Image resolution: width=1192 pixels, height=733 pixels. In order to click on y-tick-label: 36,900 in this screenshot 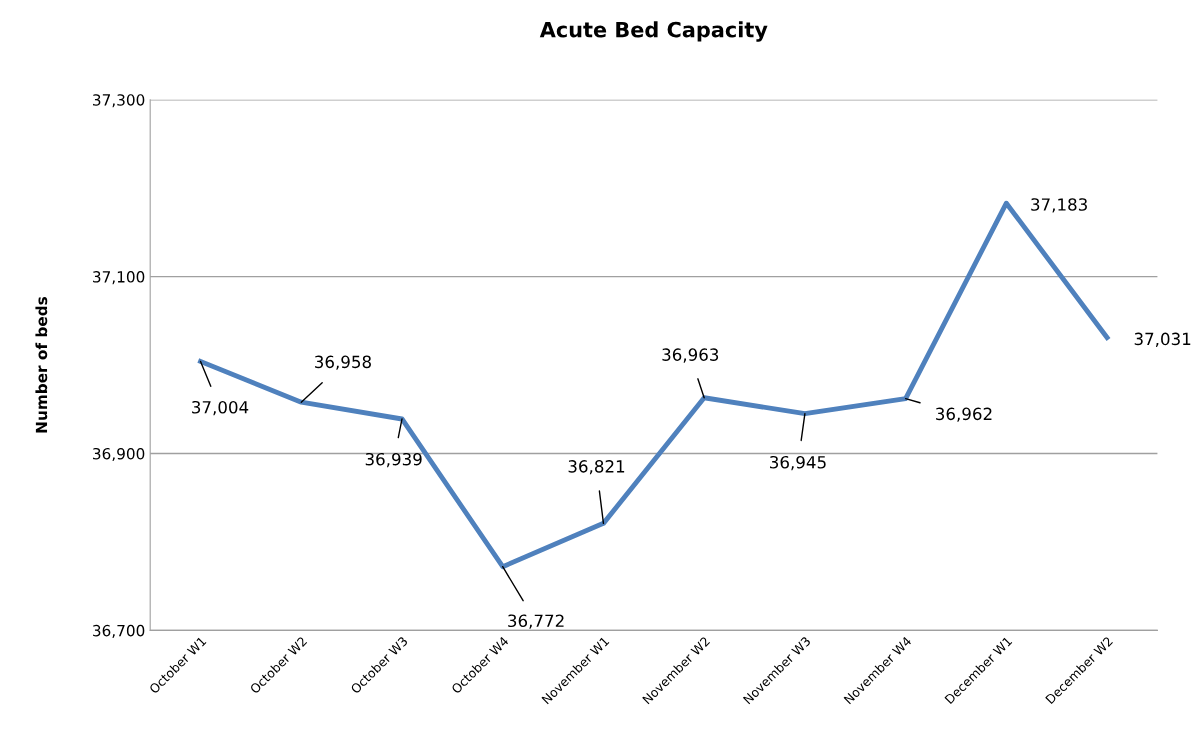, I will do `click(119, 454)`.